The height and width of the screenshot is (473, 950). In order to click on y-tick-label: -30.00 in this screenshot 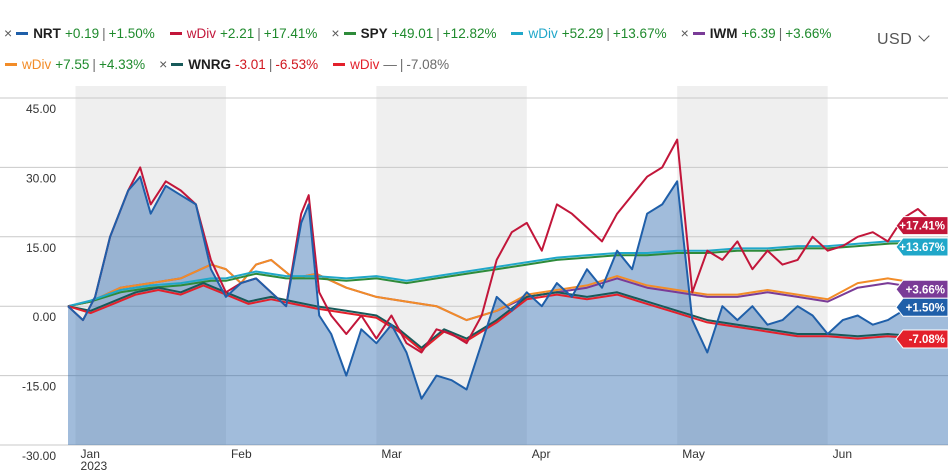, I will do `click(39, 456)`.